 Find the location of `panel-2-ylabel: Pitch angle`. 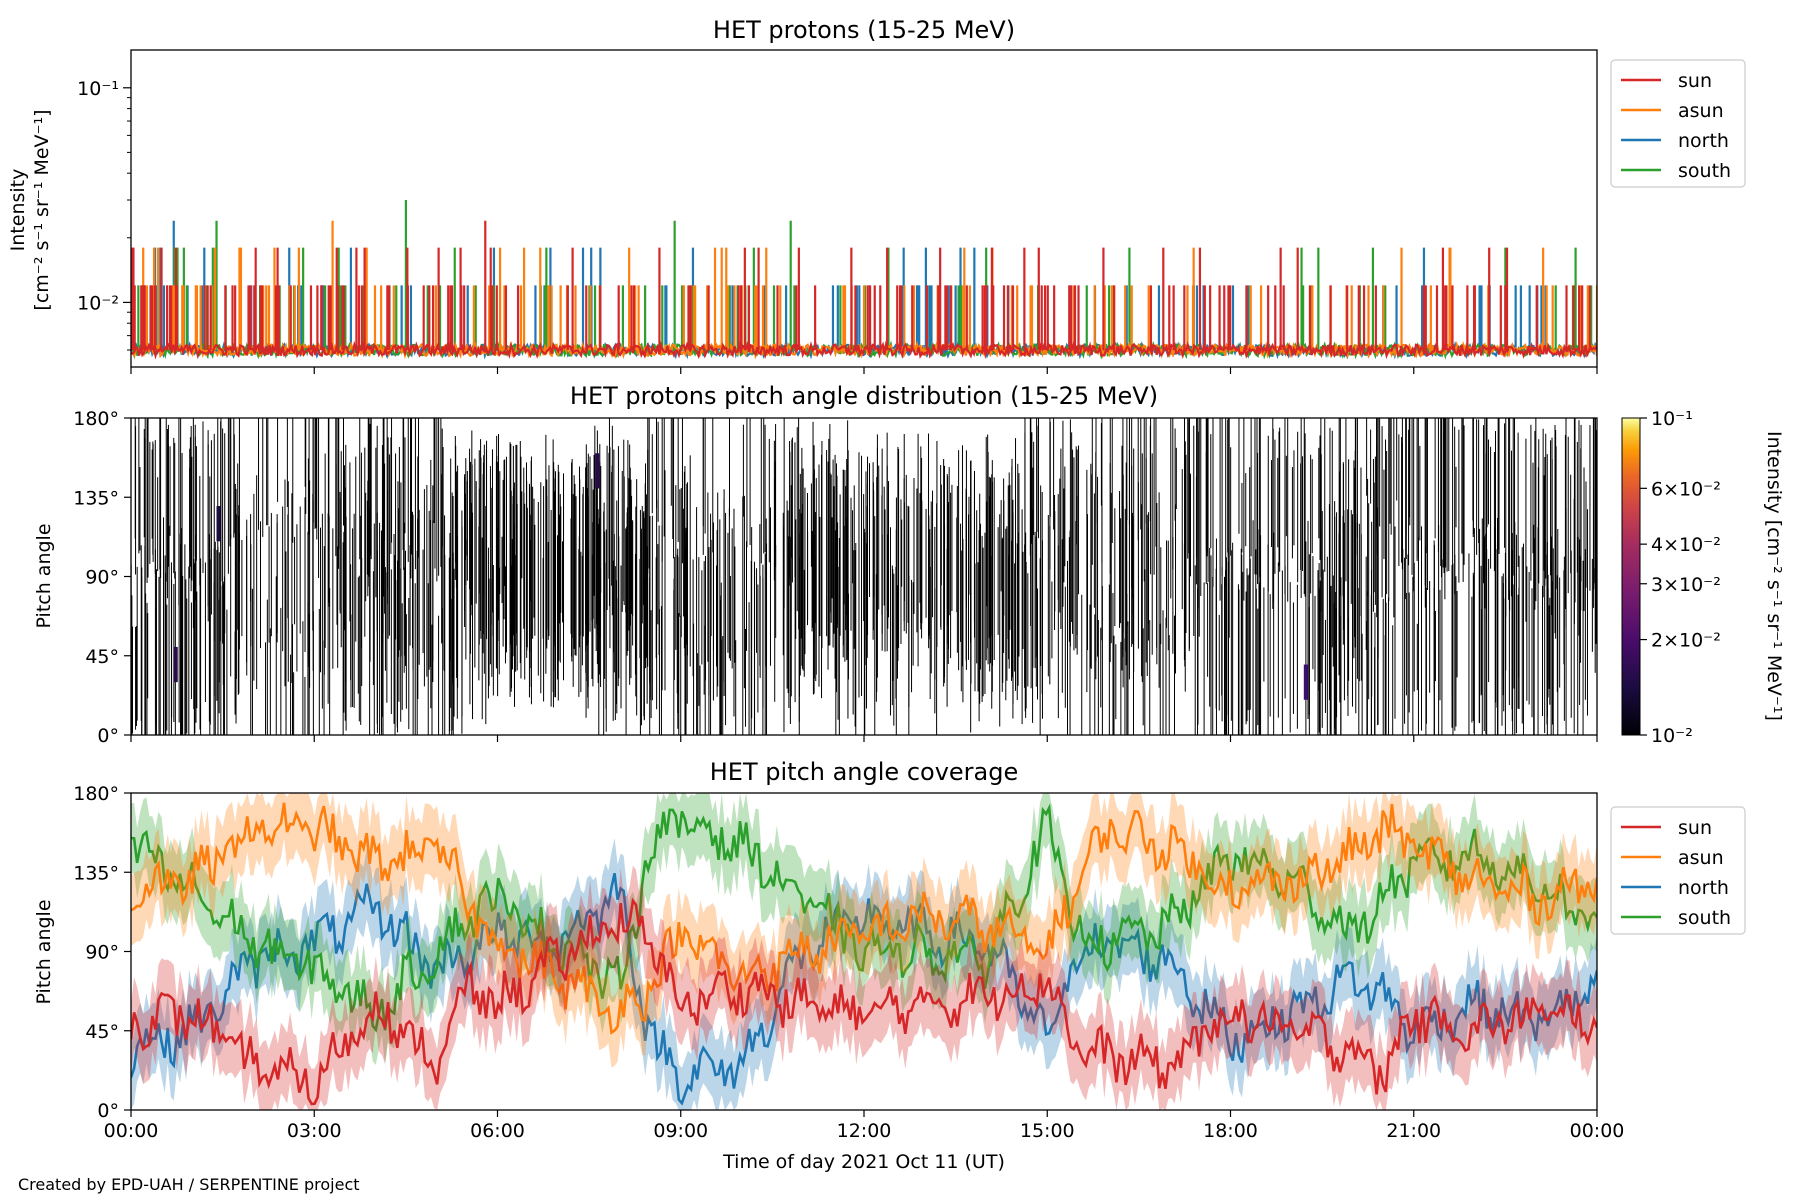

panel-2-ylabel: Pitch angle is located at coordinates (44, 575).